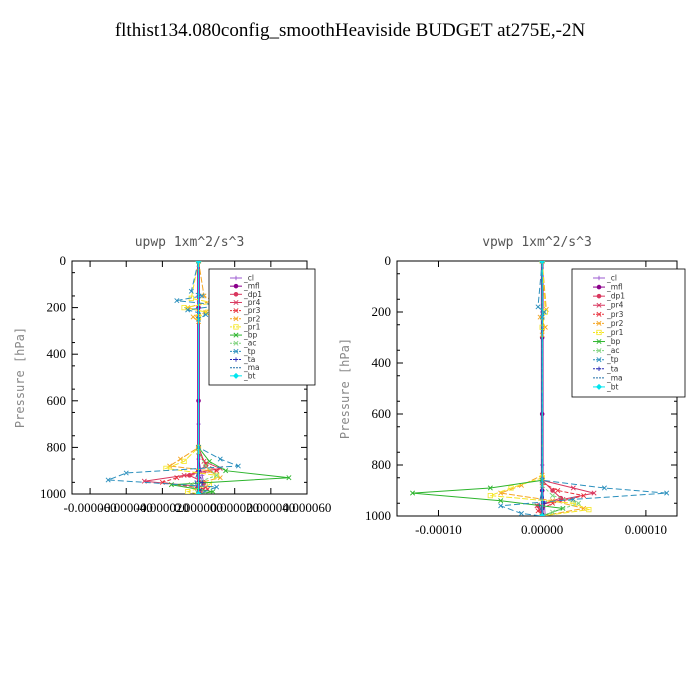 This screenshot has width=700, height=700. What do you see at coordinates (594, 493) in the screenshot?
I see `series-point-pr4` at bounding box center [594, 493].